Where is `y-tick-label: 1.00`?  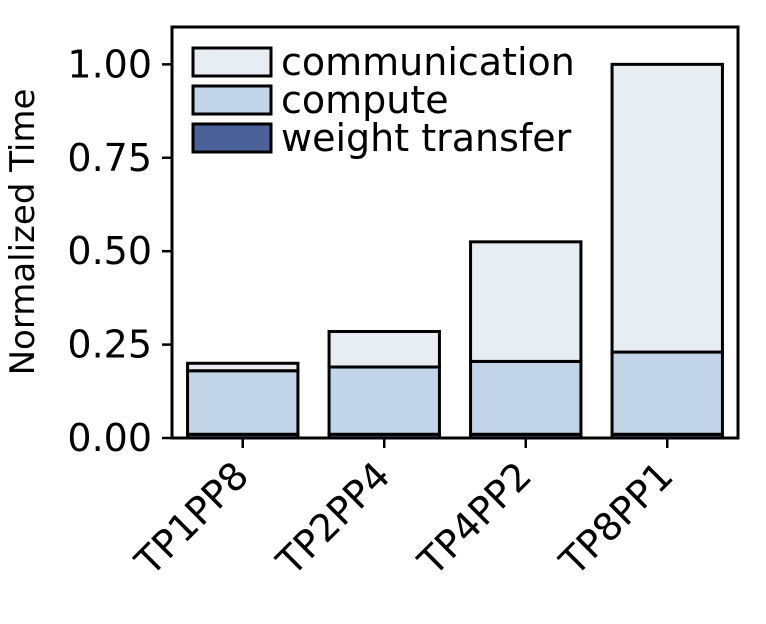 y-tick-label: 1.00 is located at coordinates (109, 64).